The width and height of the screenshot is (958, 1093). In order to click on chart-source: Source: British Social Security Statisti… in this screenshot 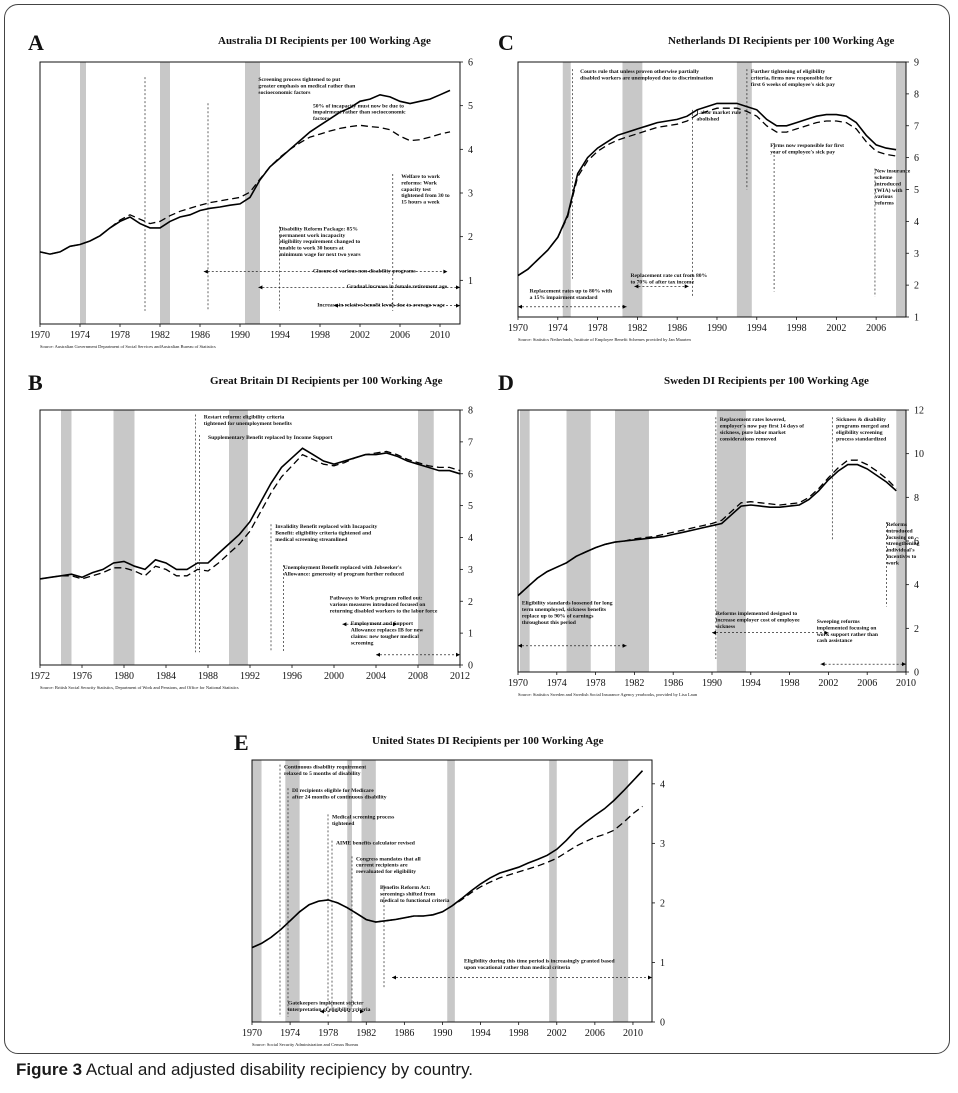, I will do `click(139, 688)`.